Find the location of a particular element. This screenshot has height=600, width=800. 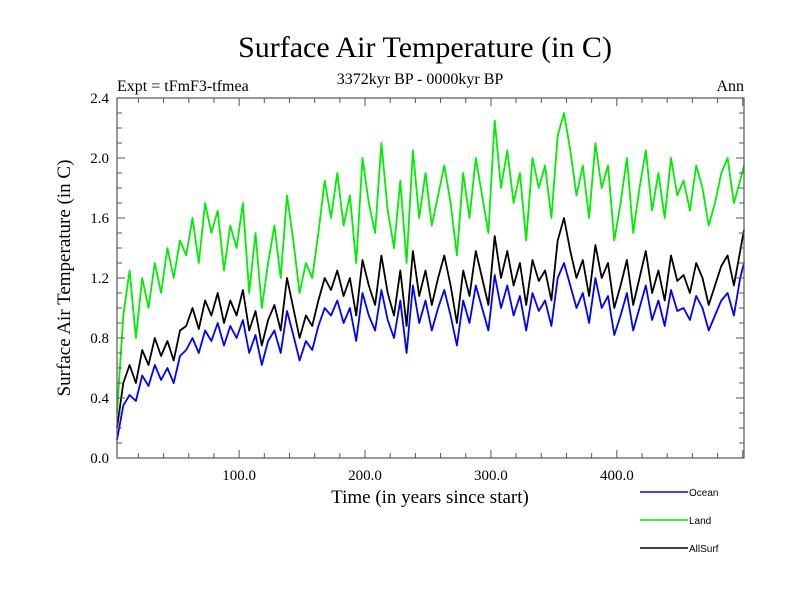

x-tick-label: 100.0 is located at coordinates (239, 476).